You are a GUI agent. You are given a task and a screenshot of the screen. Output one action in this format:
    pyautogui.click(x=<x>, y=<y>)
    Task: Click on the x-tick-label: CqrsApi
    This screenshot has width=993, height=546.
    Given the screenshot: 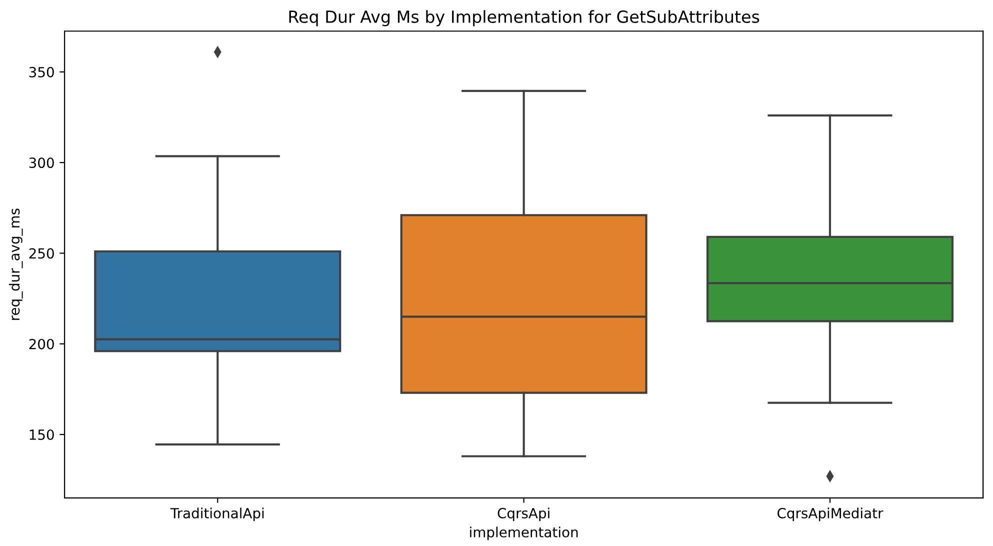 What is the action you would take?
    pyautogui.click(x=524, y=515)
    